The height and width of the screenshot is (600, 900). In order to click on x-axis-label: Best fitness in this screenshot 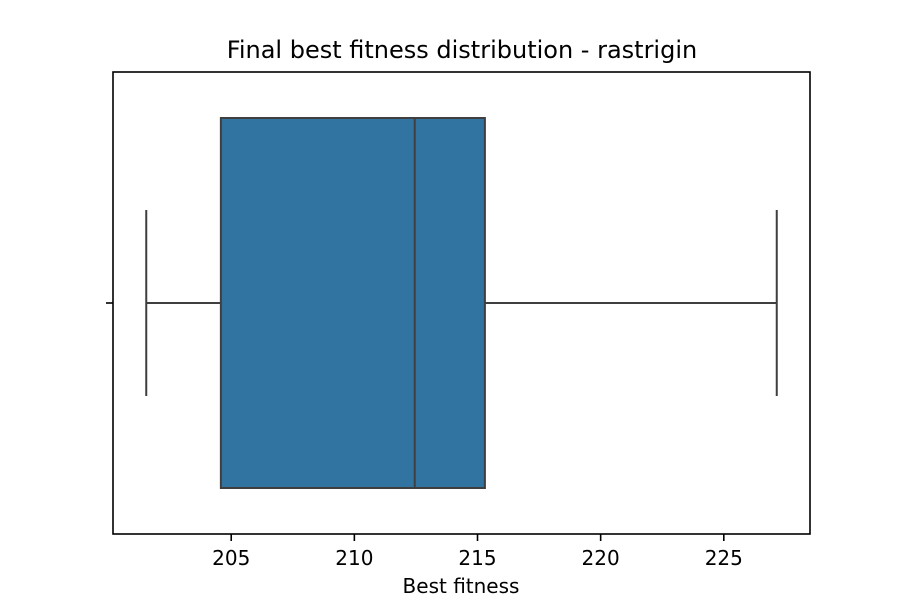, I will do `click(461, 586)`.